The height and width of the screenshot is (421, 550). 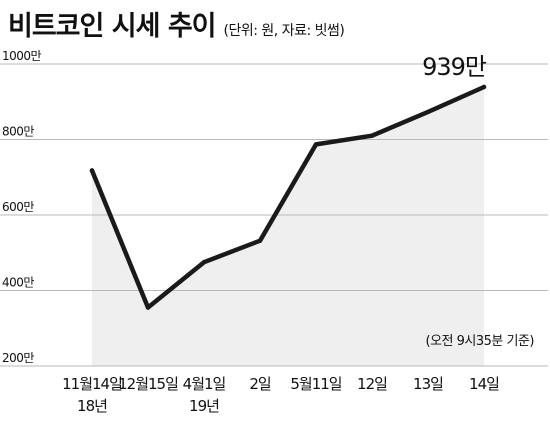 I want to click on x-tick-label-1: 12월15일, so click(x=148, y=384).